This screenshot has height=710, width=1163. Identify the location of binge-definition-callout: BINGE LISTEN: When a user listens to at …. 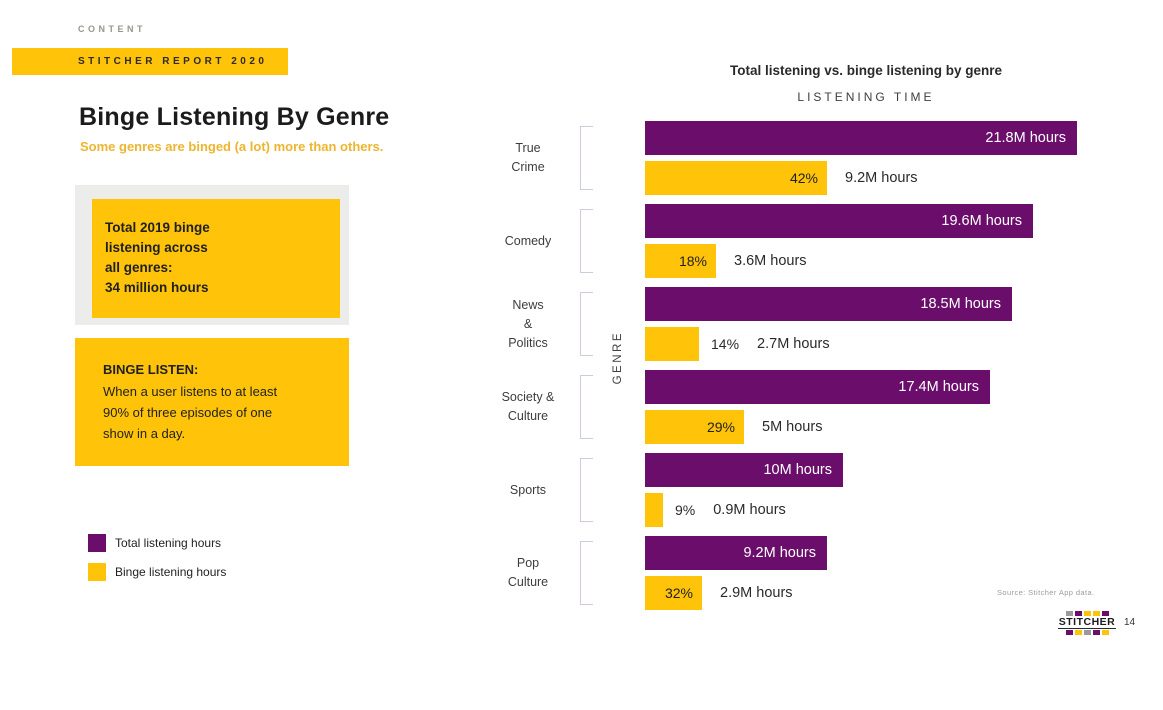
(212, 402).